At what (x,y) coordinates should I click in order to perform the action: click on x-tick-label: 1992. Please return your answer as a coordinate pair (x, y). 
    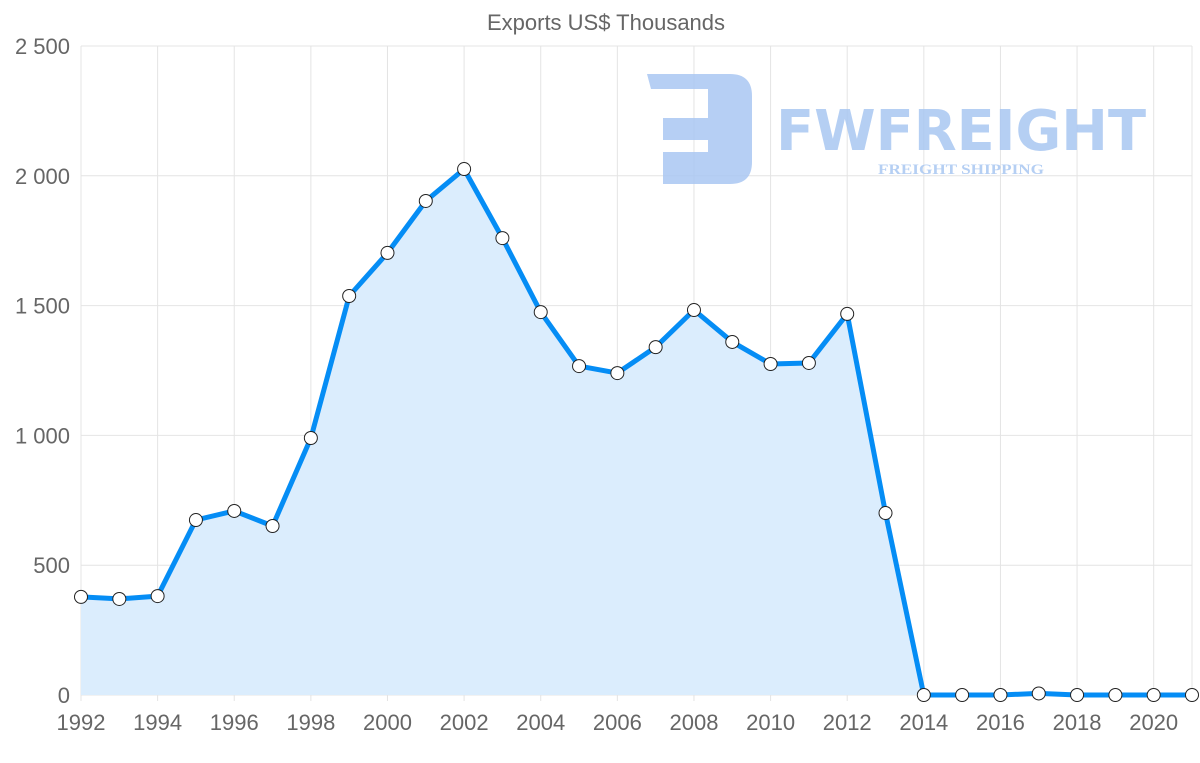
    Looking at the image, I should click on (81, 722).